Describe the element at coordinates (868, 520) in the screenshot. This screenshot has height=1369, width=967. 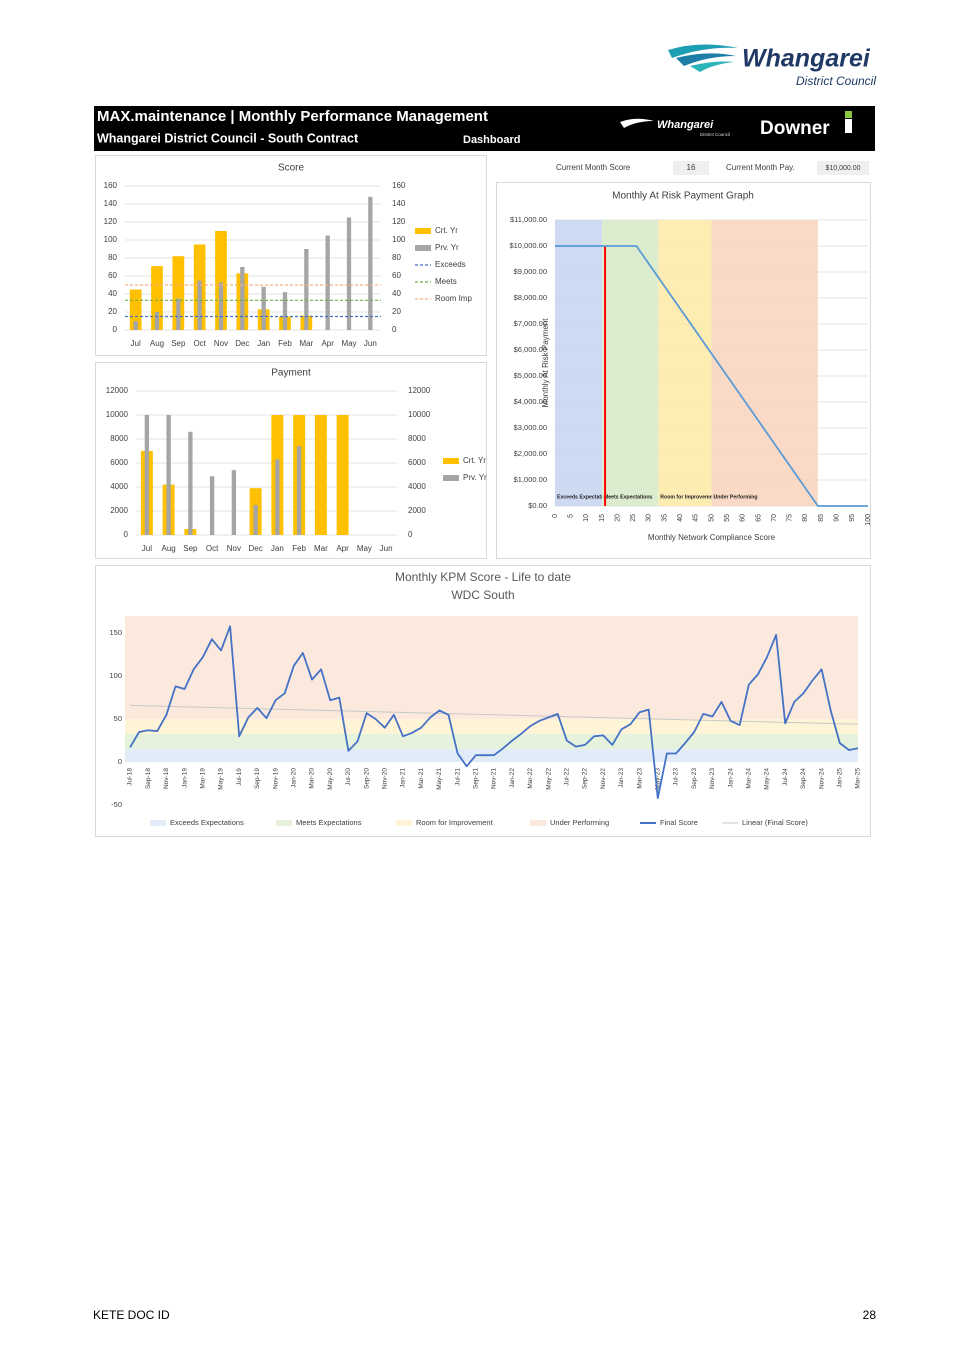
I see `x-tick-label: 100` at that location.